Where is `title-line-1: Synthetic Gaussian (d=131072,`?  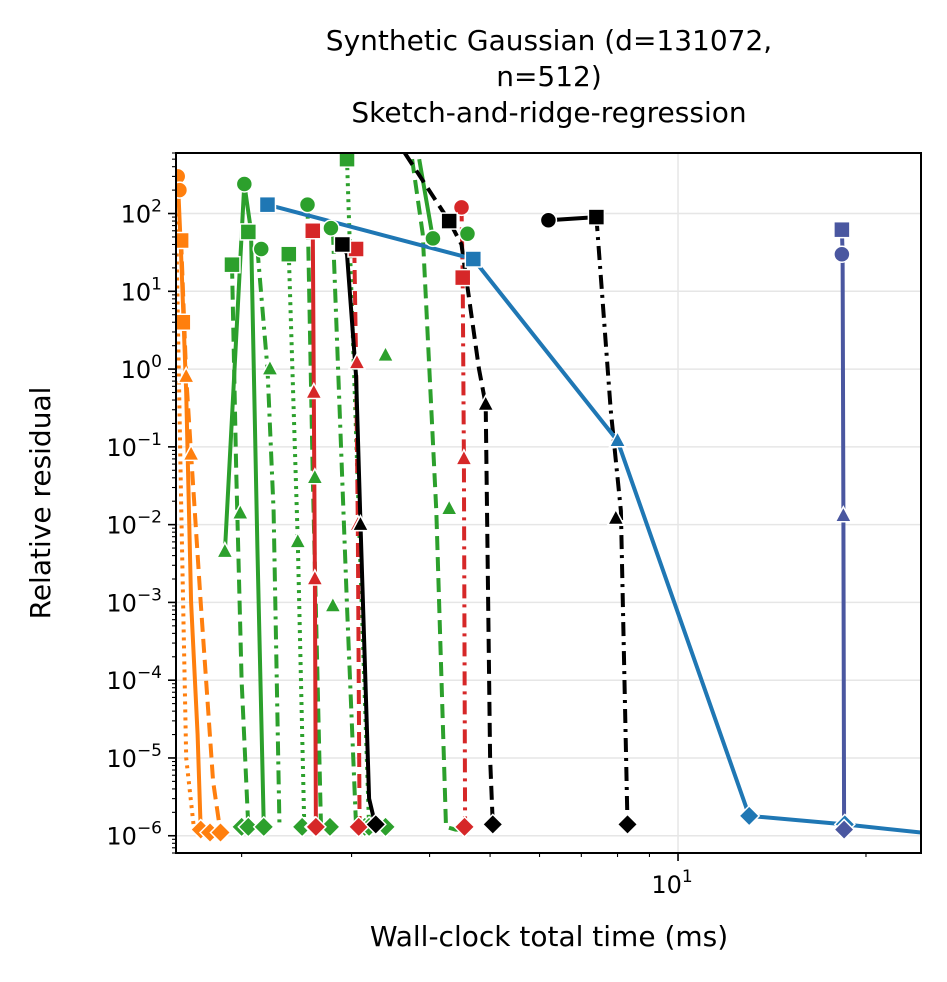 title-line-1: Synthetic Gaussian (d=131072, is located at coordinates (549, 40).